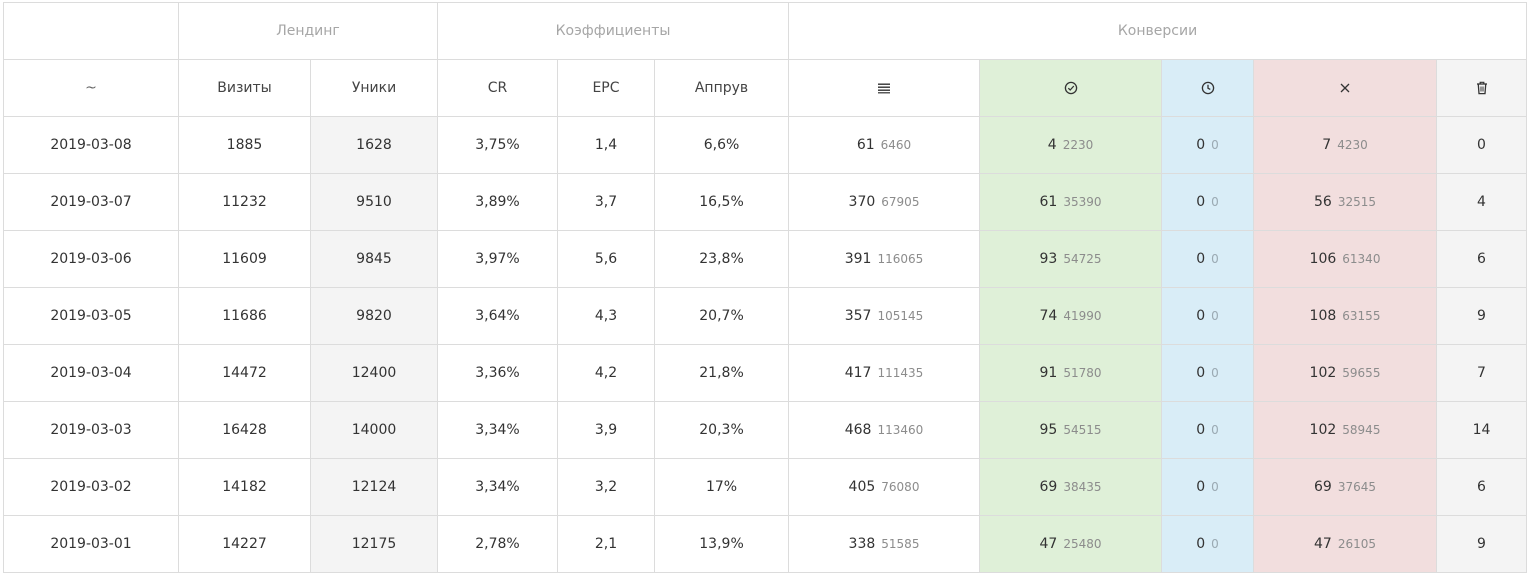  Describe the element at coordinates (497, 373) in the screenshot. I see `cell-cr: 3,36%` at that location.